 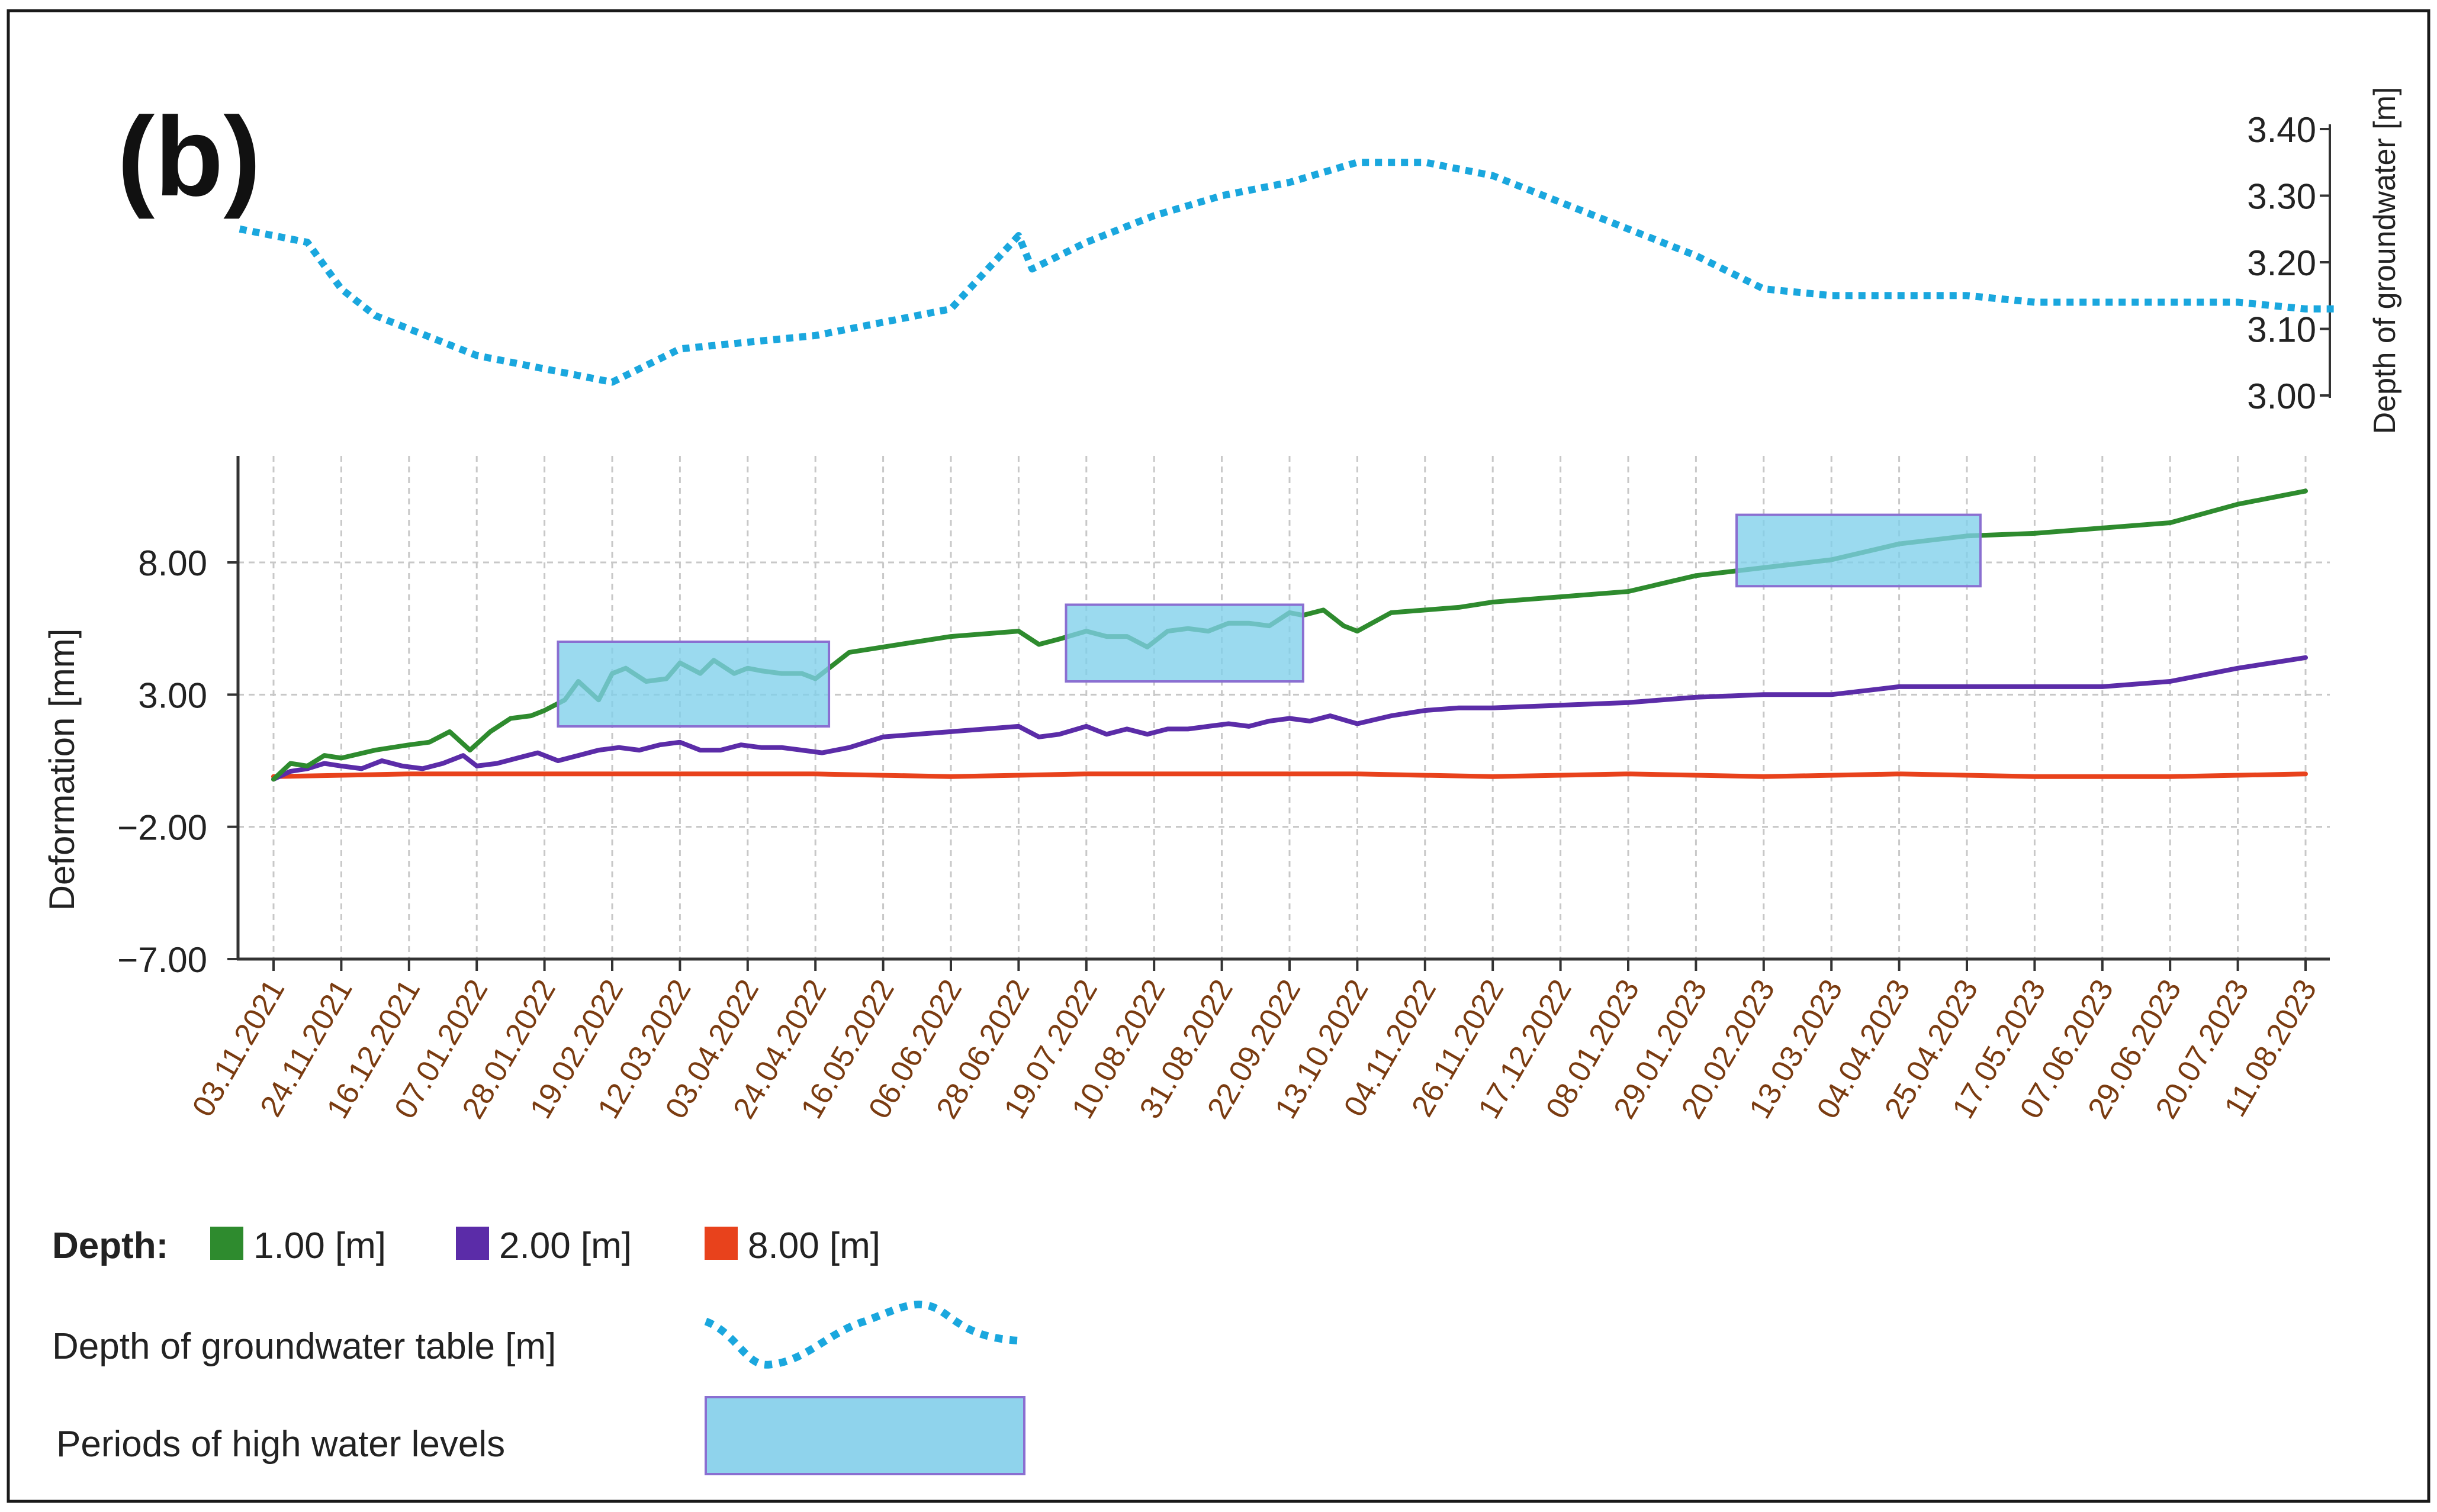 I want to click on groundwater-tick-label: 3.30, so click(x=2281, y=197).